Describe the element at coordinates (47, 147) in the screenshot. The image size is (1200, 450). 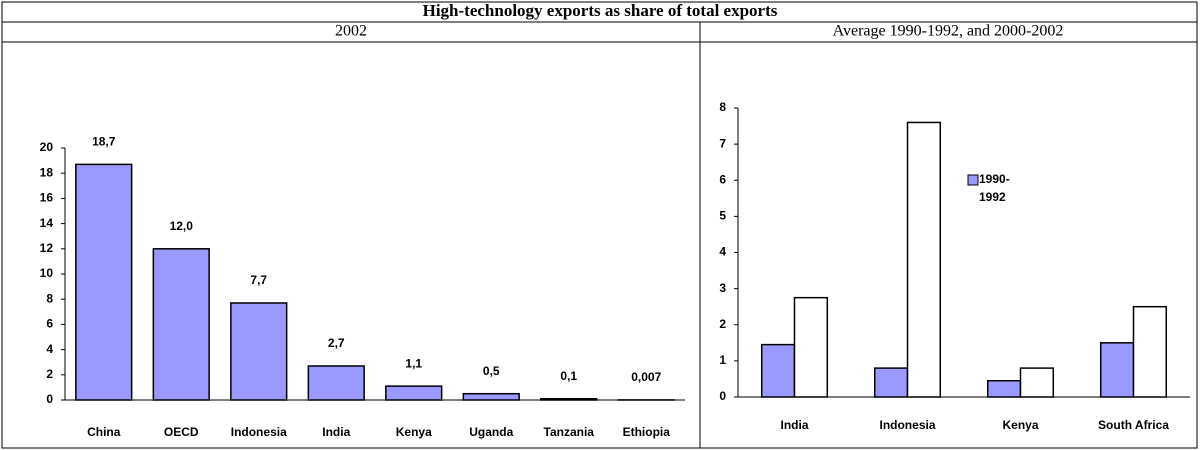
I see `y-tick-label: 20` at that location.